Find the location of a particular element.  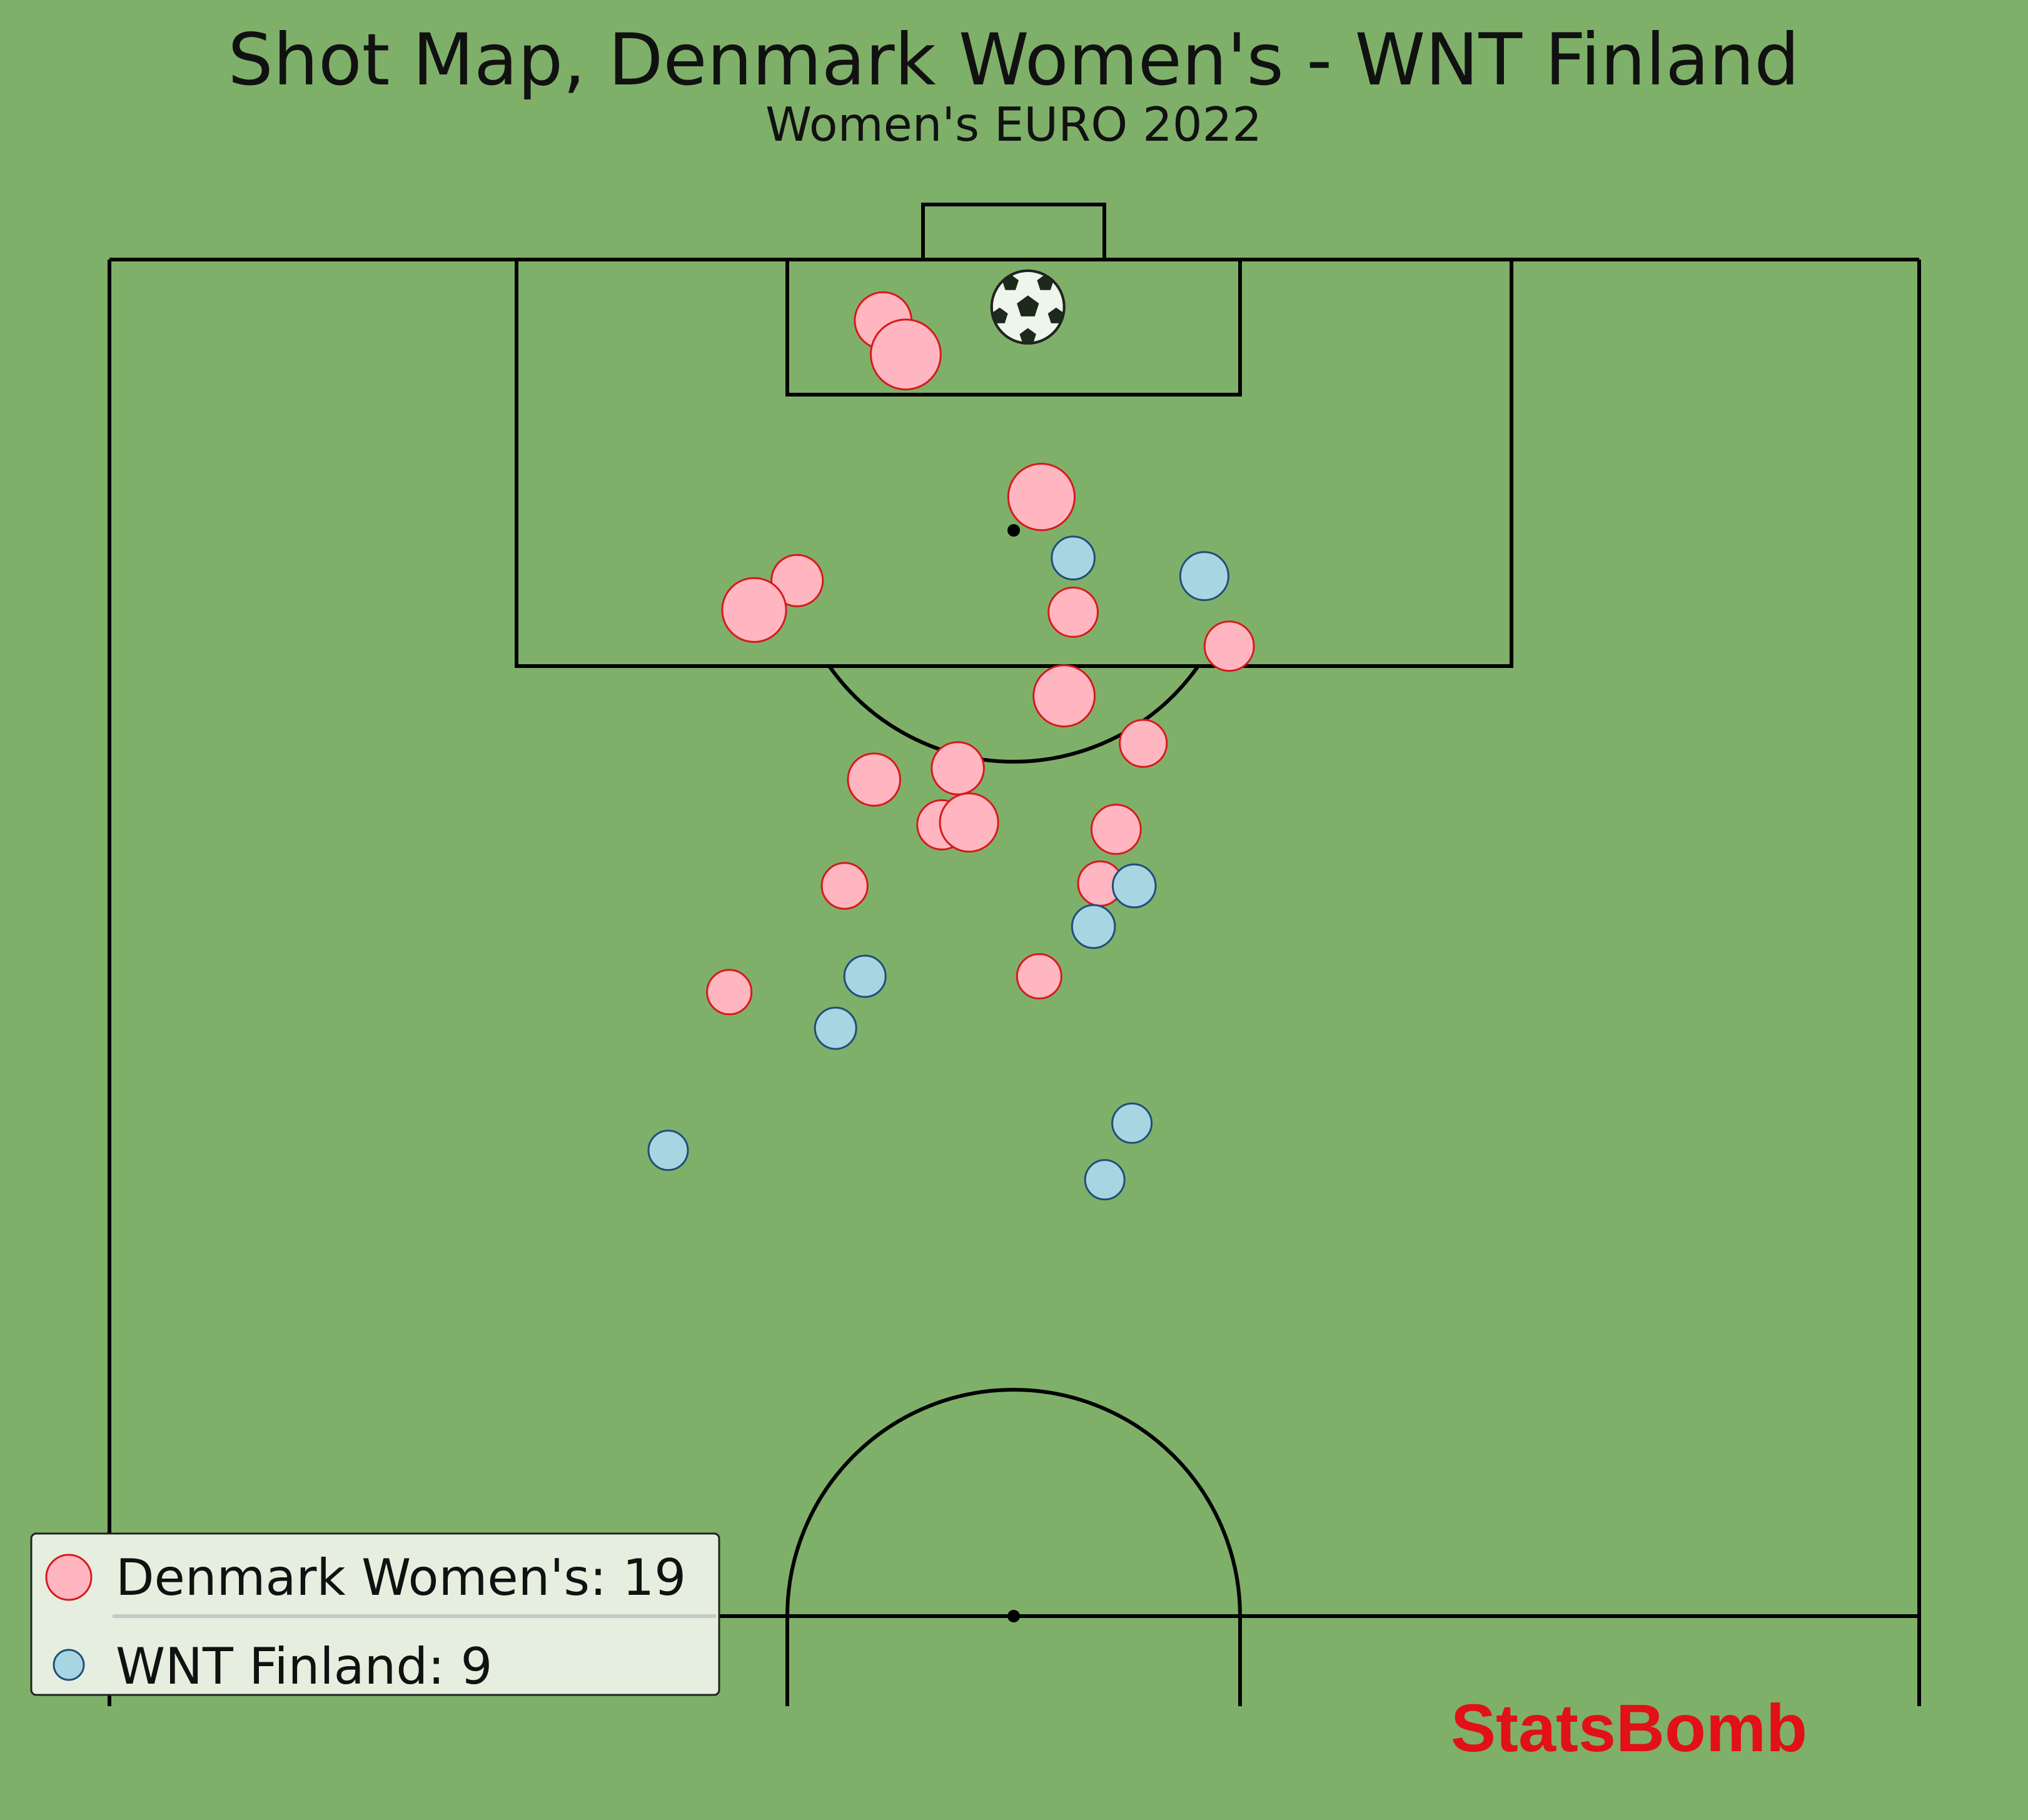

center-circle is located at coordinates (1013, 1547).